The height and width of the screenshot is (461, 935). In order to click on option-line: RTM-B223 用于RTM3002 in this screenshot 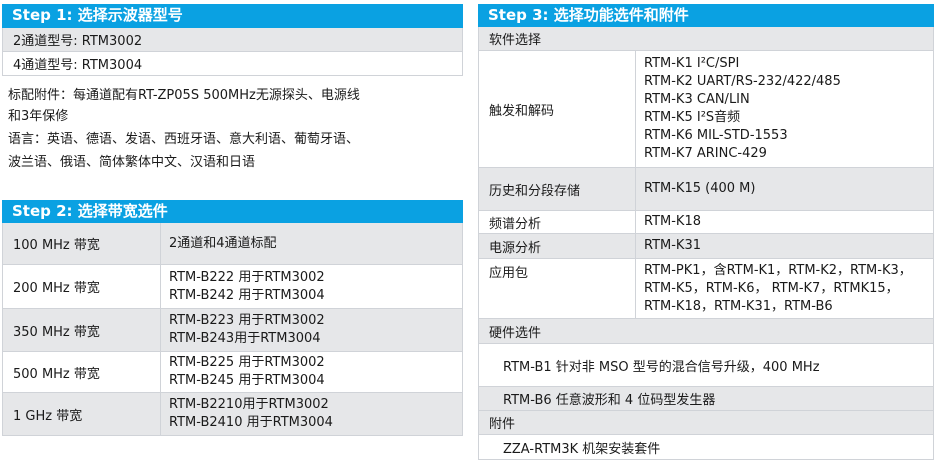, I will do `click(247, 320)`.